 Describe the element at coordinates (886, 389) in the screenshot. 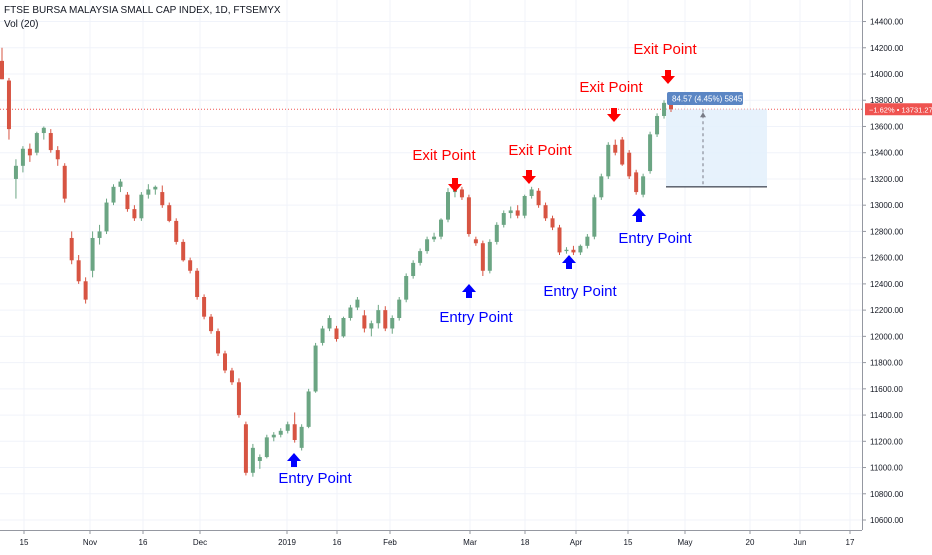

I see `price-tick-label: 11600.00` at that location.